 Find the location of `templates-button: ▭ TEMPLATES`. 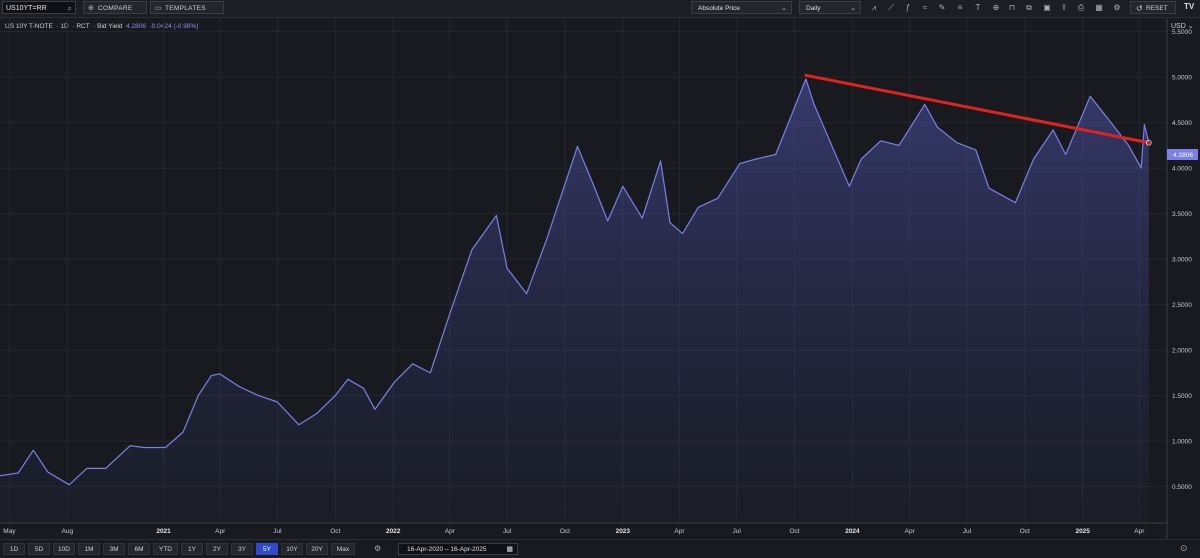

templates-button: ▭ TEMPLATES is located at coordinates (187, 7).